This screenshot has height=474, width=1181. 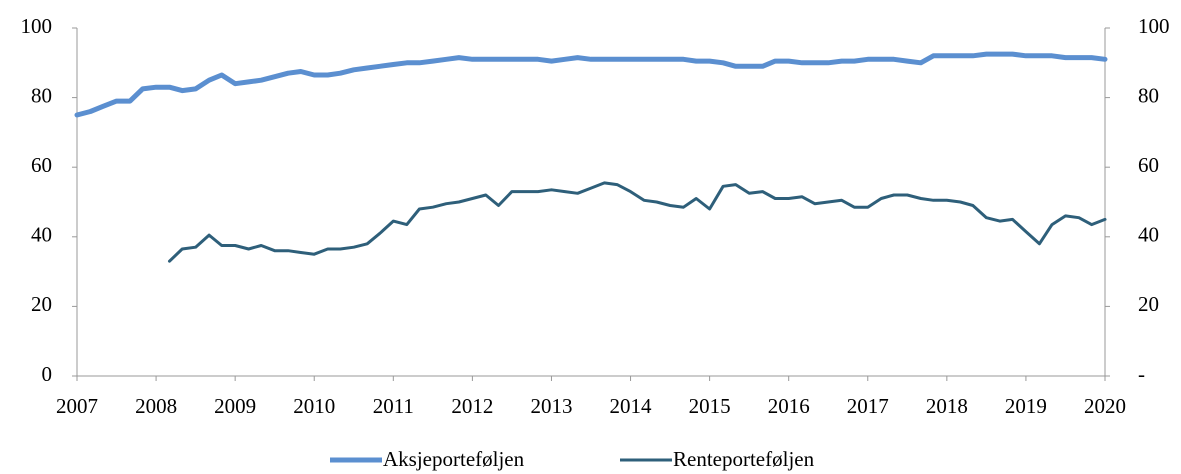 I want to click on y-tick-label: 20, so click(x=41, y=304).